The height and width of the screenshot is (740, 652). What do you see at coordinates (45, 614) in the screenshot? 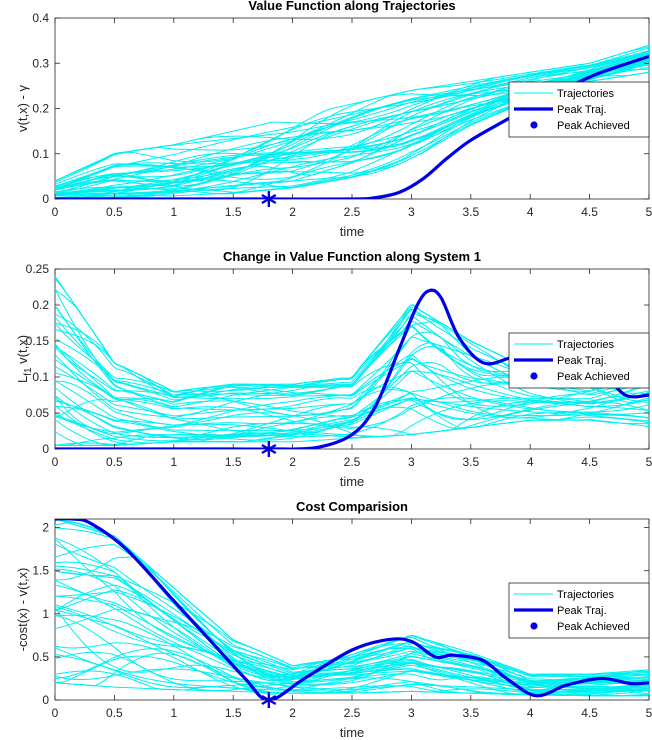
I see `y-tick-label: 1` at bounding box center [45, 614].